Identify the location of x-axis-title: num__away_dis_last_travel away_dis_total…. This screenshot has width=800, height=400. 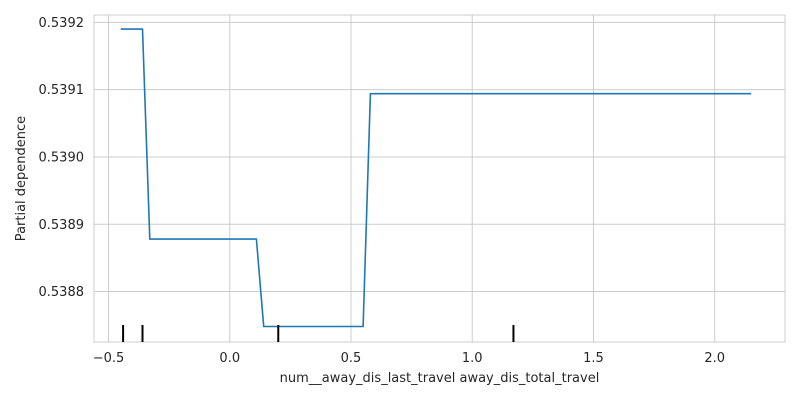
(440, 378).